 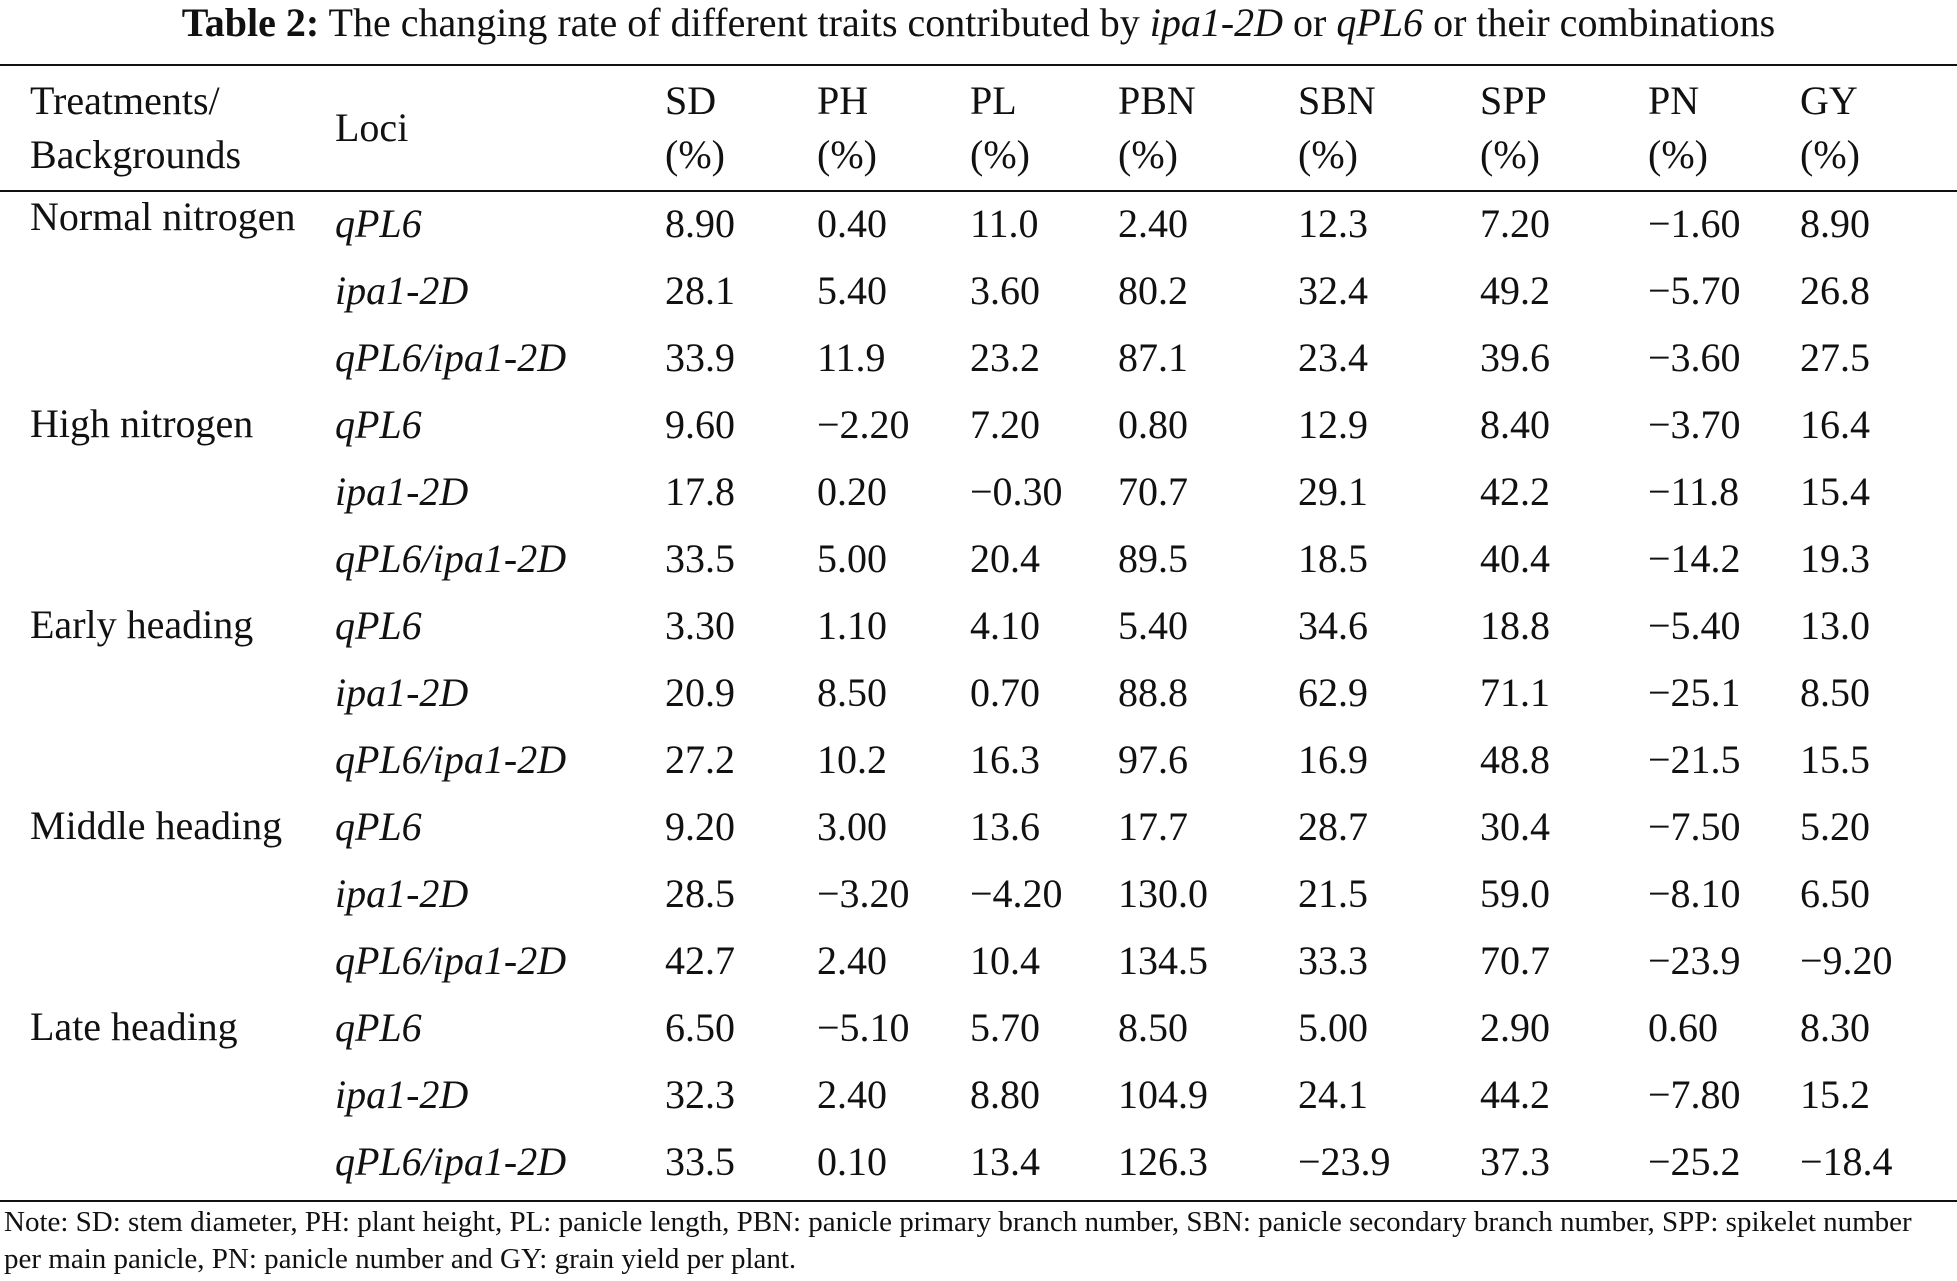 What do you see at coordinates (1694, 424) in the screenshot?
I see `value-cell: −3.70` at bounding box center [1694, 424].